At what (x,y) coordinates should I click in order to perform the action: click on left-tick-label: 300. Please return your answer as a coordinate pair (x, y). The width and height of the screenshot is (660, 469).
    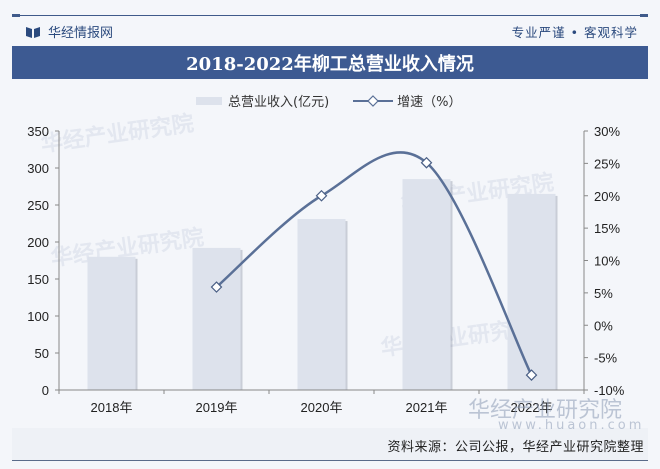
    Looking at the image, I should click on (38, 168).